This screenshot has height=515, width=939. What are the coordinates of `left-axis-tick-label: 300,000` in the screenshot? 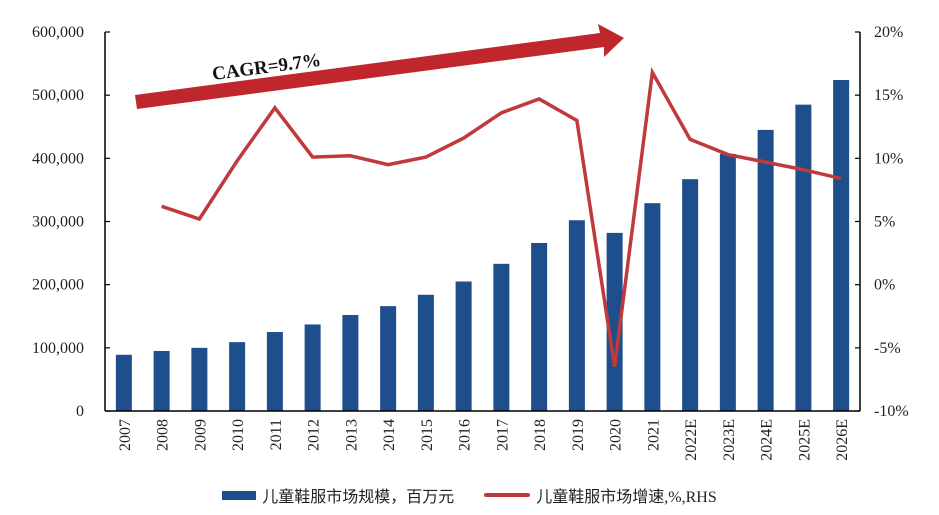 It's located at (58, 222).